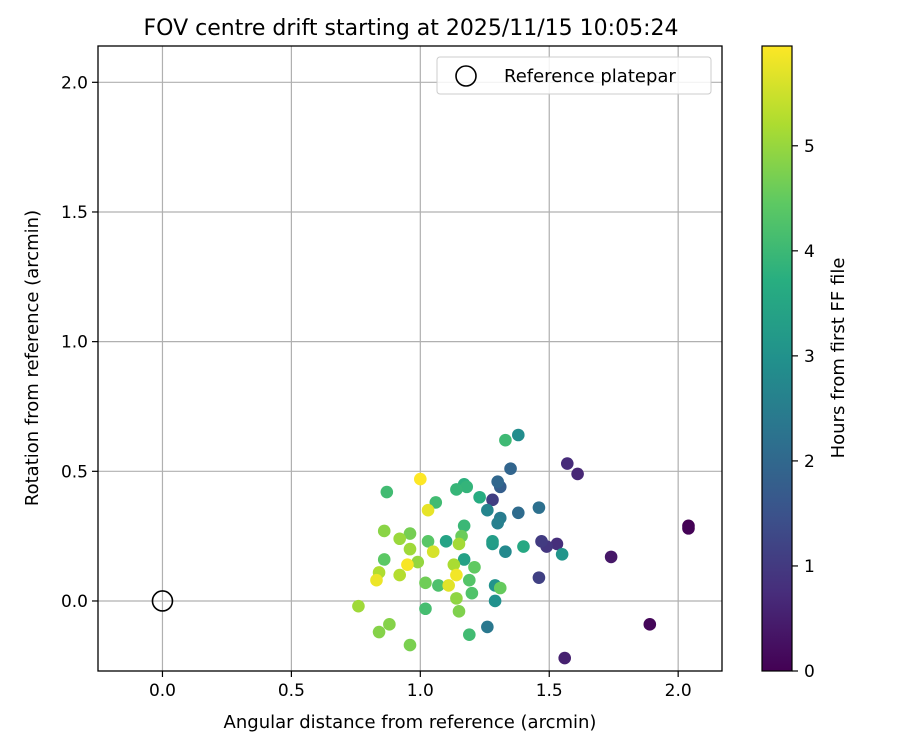 This screenshot has width=900, height=750. I want to click on data-points, so click(523, 546).